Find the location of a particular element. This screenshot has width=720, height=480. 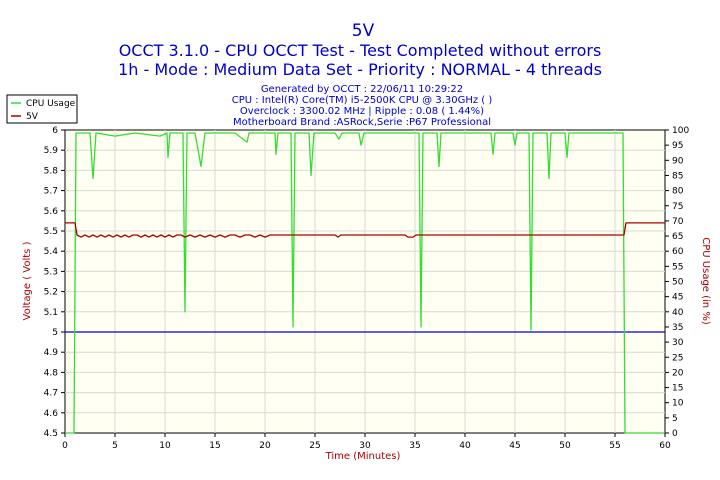

y-tick-label-left: 4.6 is located at coordinates (51, 414).